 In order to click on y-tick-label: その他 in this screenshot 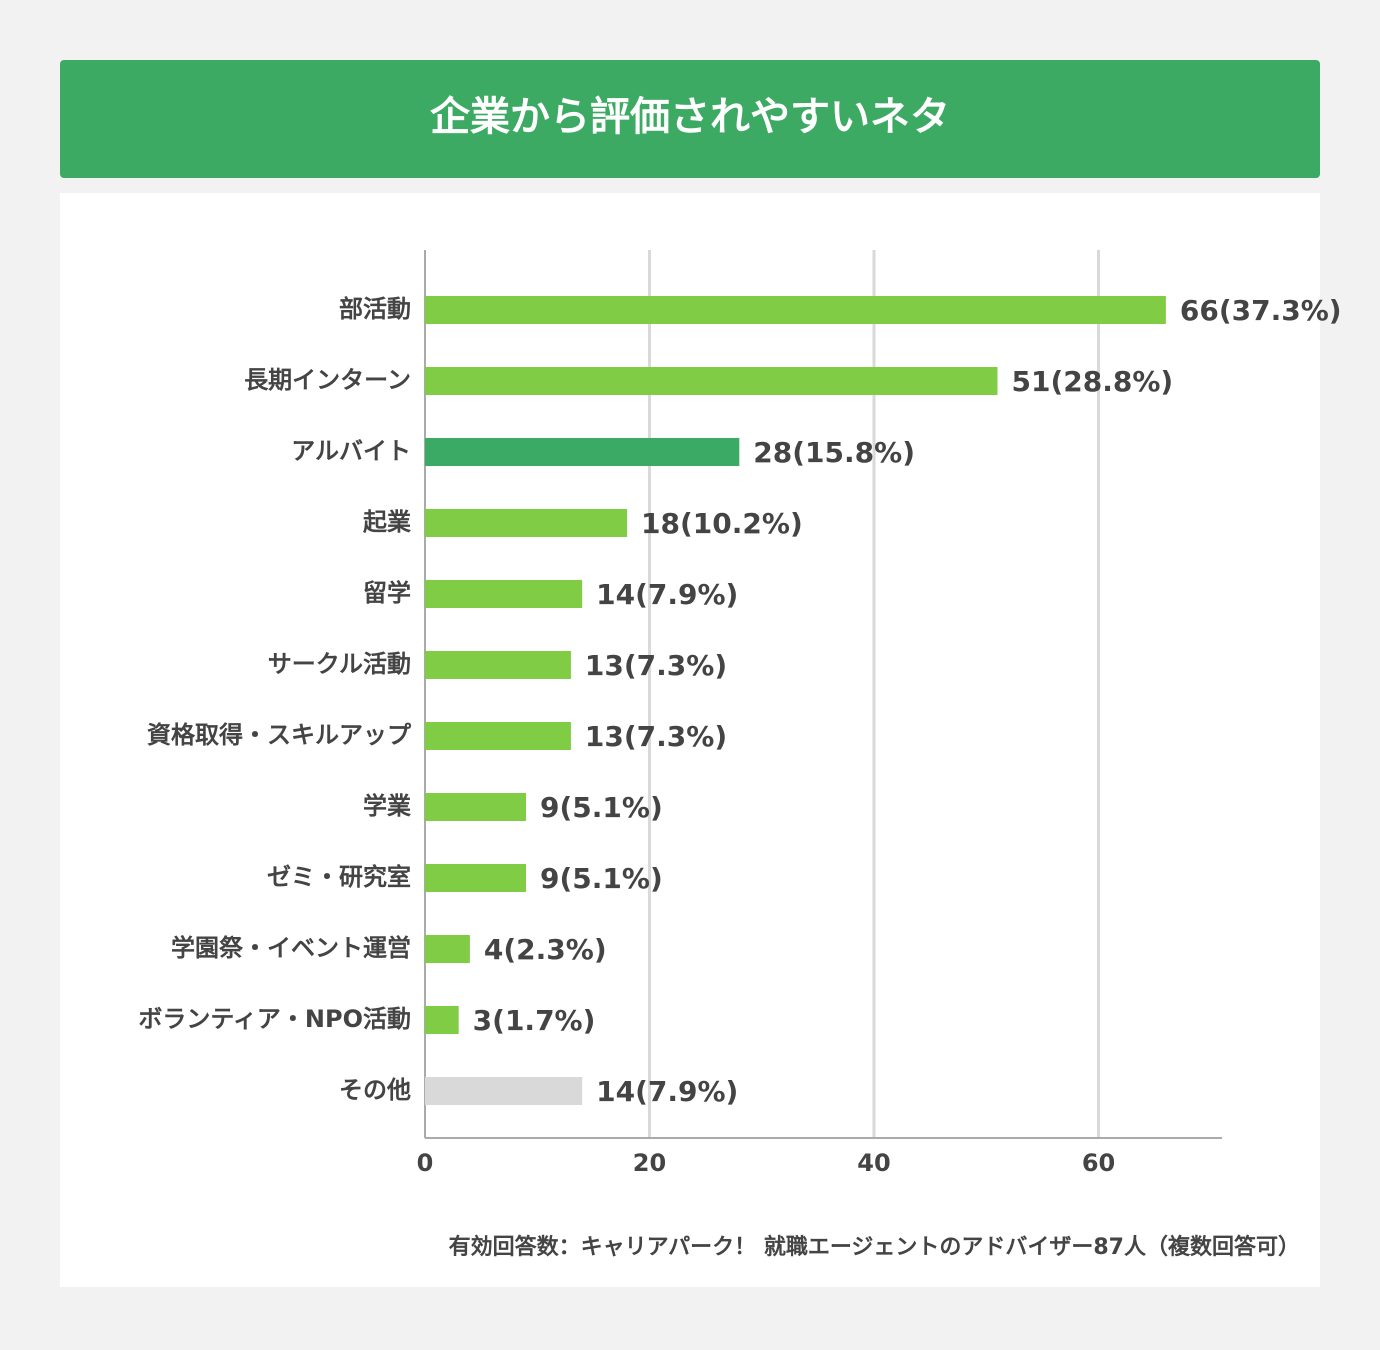, I will do `click(375, 1090)`.